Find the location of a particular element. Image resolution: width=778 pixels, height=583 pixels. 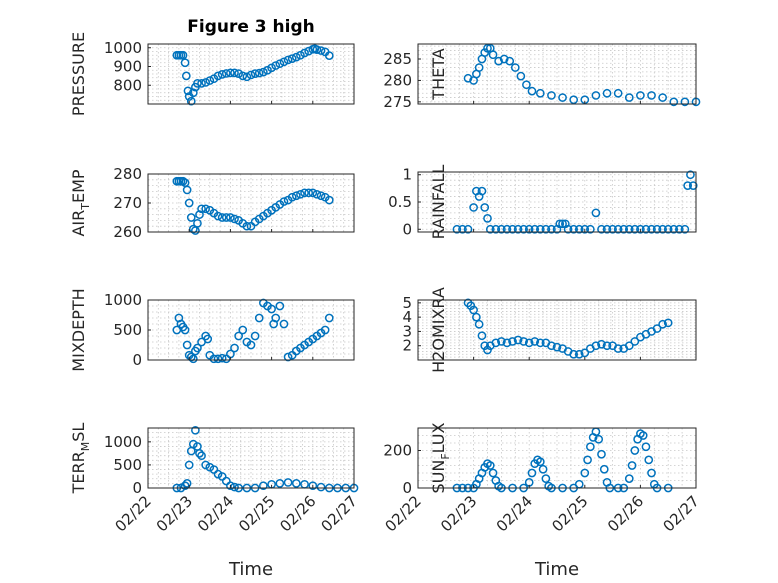

y-axis-label: AIRTEMP is located at coordinates (80, 202).